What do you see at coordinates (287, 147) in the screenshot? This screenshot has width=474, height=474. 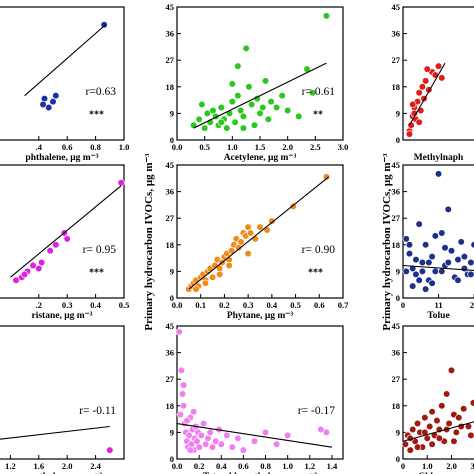 I see `x-tick-label: 2.0` at bounding box center [287, 147].